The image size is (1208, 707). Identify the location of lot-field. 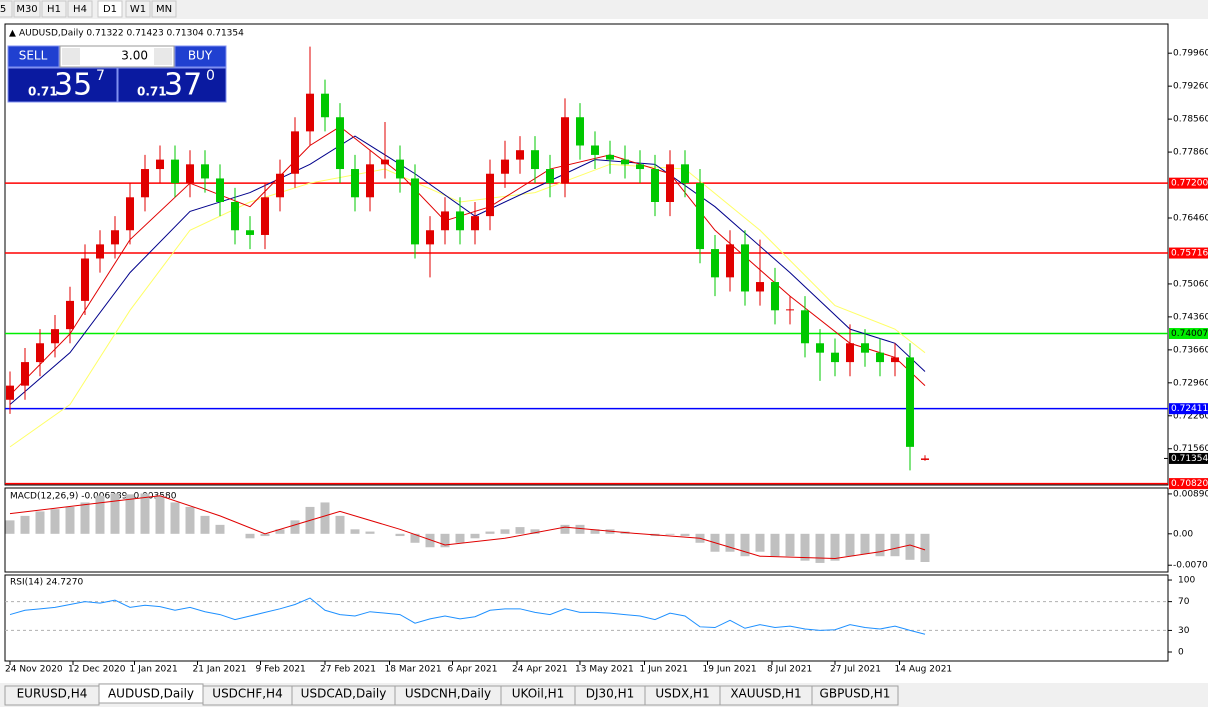
(117, 56).